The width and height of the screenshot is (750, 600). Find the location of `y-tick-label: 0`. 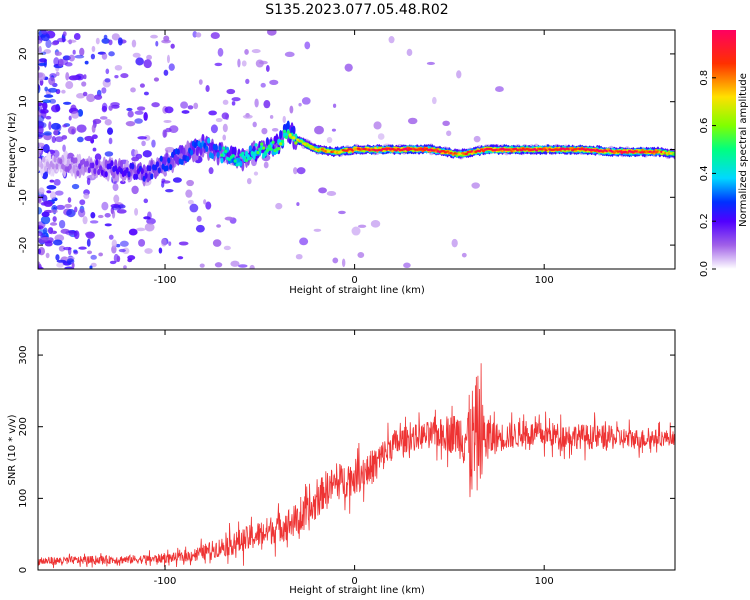

y-tick-label: 0 is located at coordinates (23, 570).